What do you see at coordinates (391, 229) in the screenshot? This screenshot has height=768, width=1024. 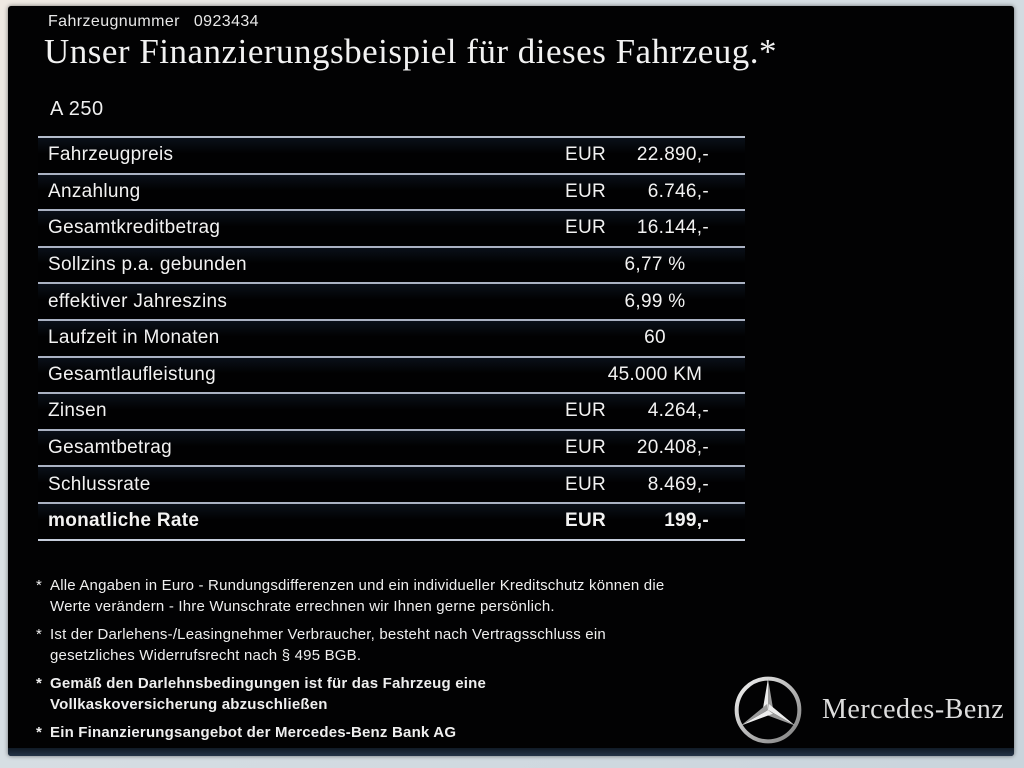 I see `table-row-gesamtkreditbetrag: Gesamtkreditbetrag EUR 16.144,-` at bounding box center [391, 229].